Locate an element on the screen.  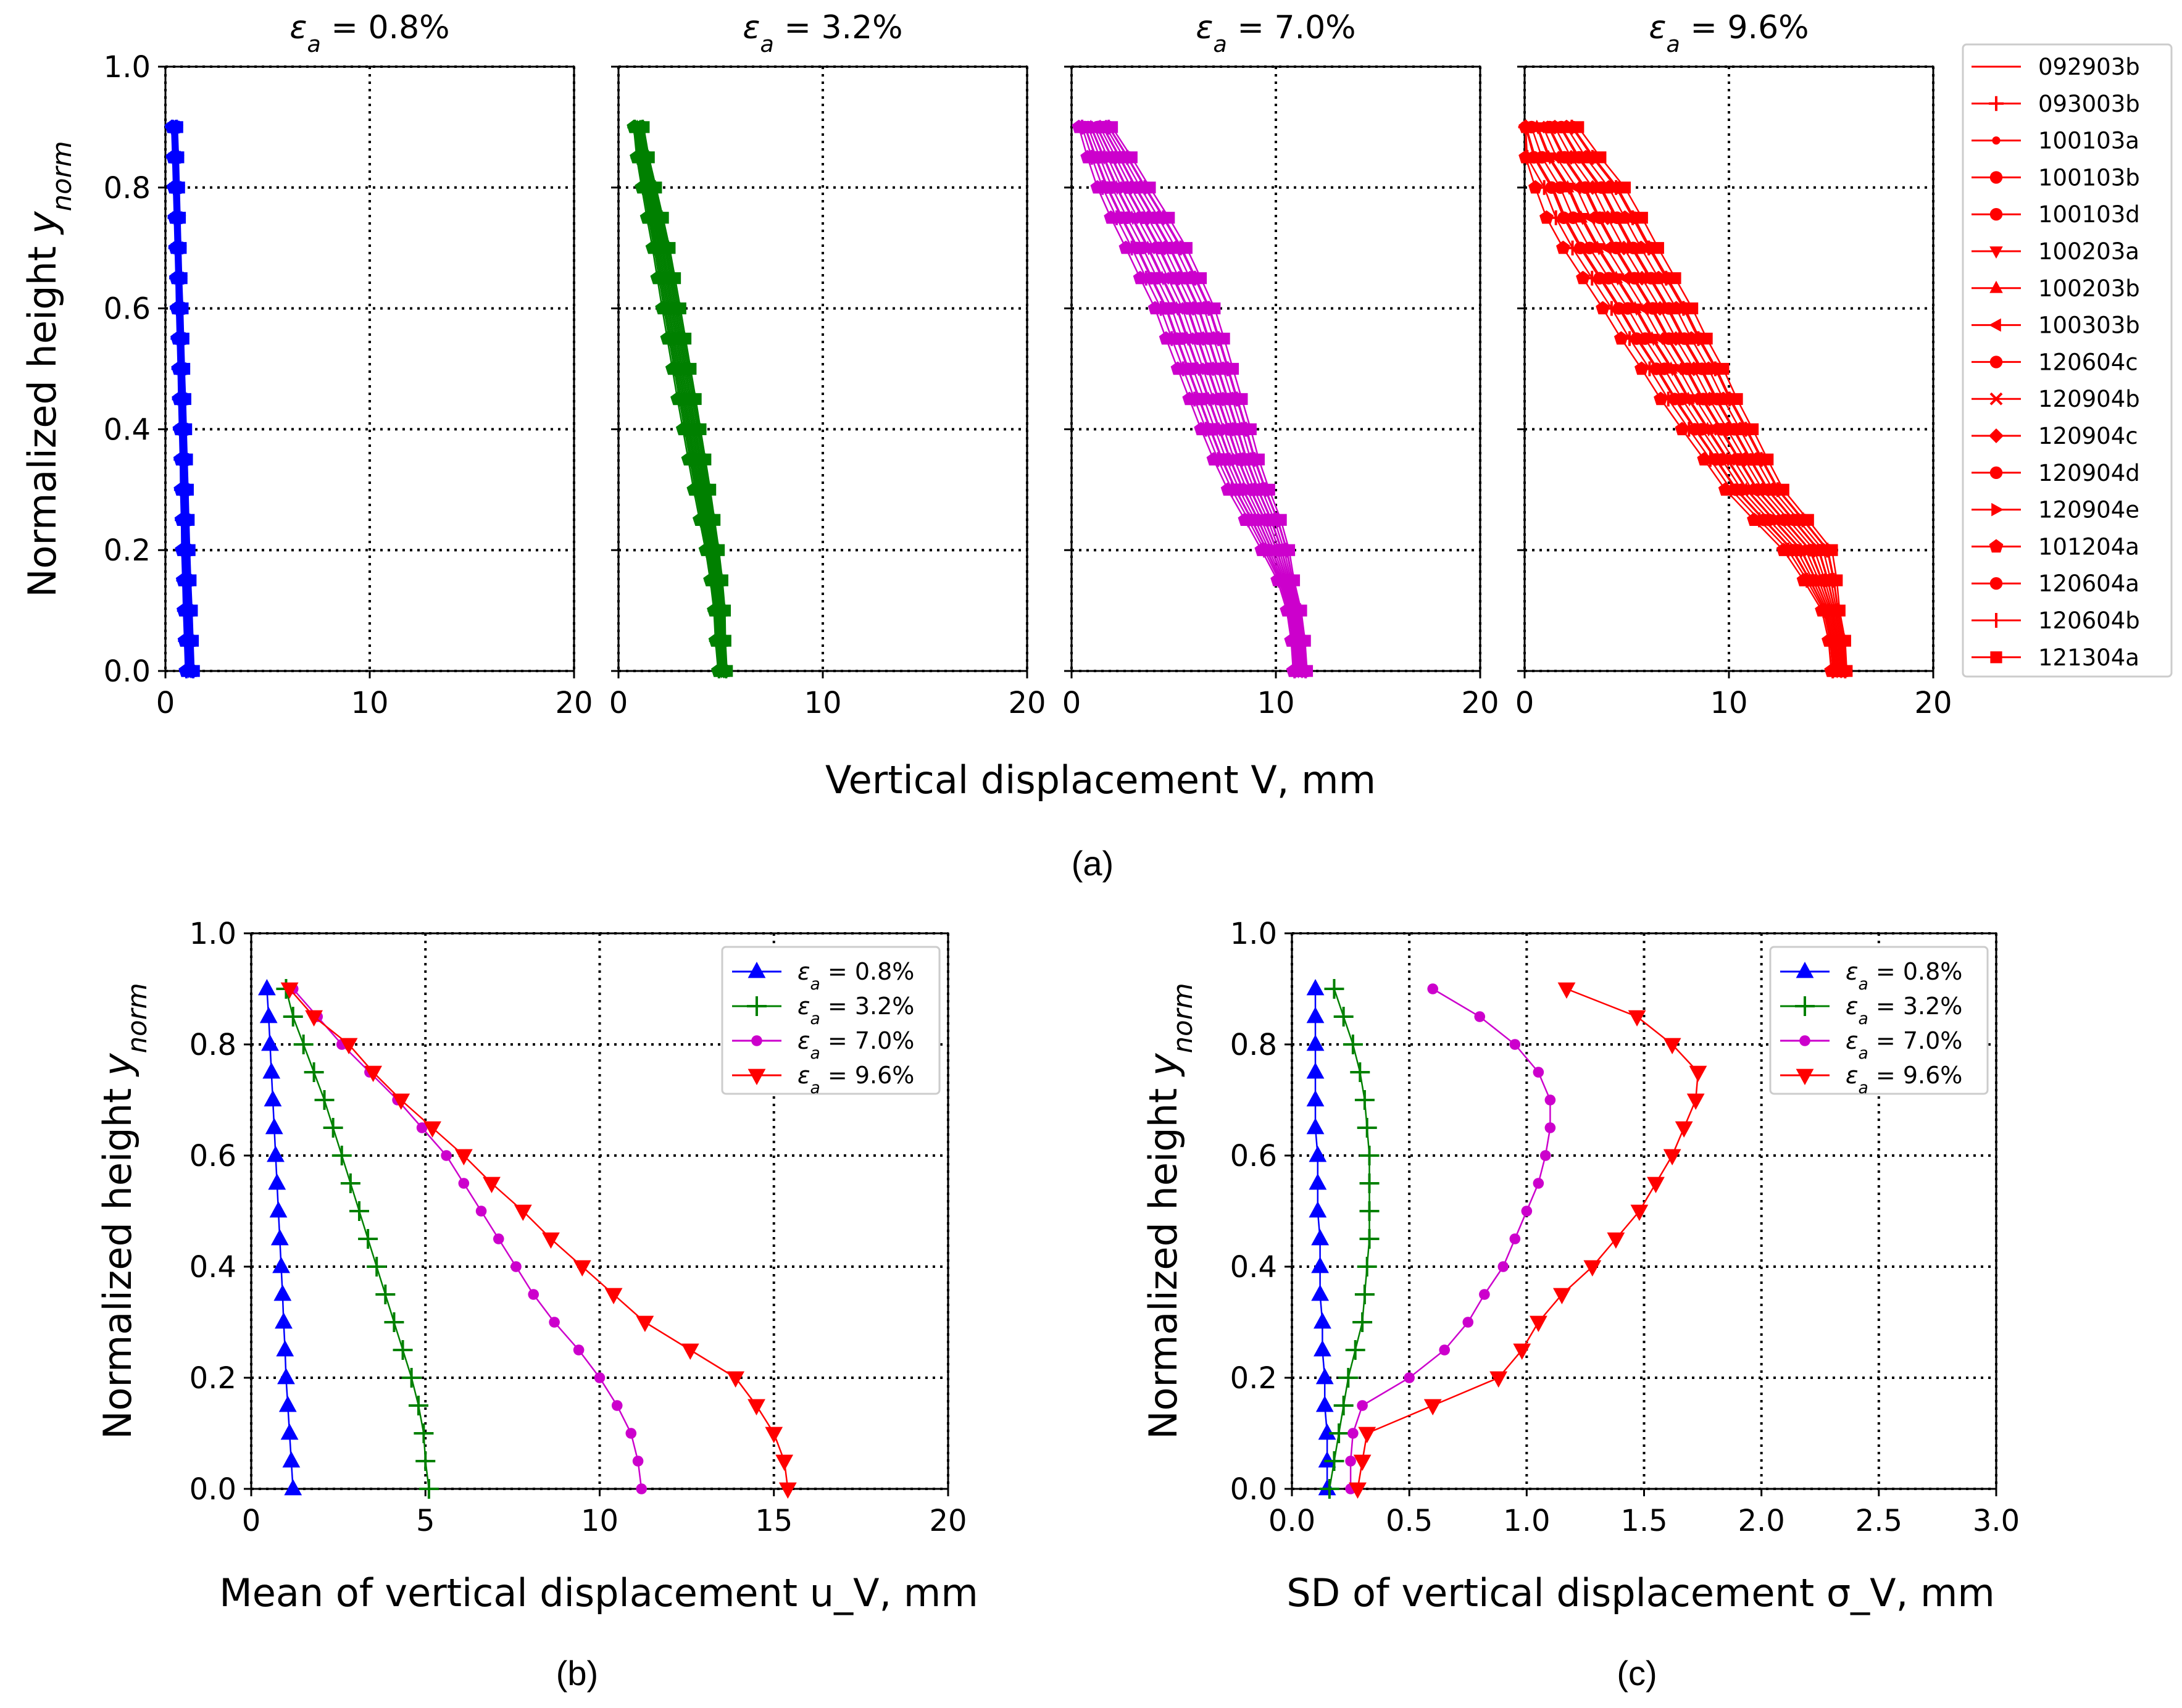
x-tick-label: 0.0 is located at coordinates (1291, 1521).